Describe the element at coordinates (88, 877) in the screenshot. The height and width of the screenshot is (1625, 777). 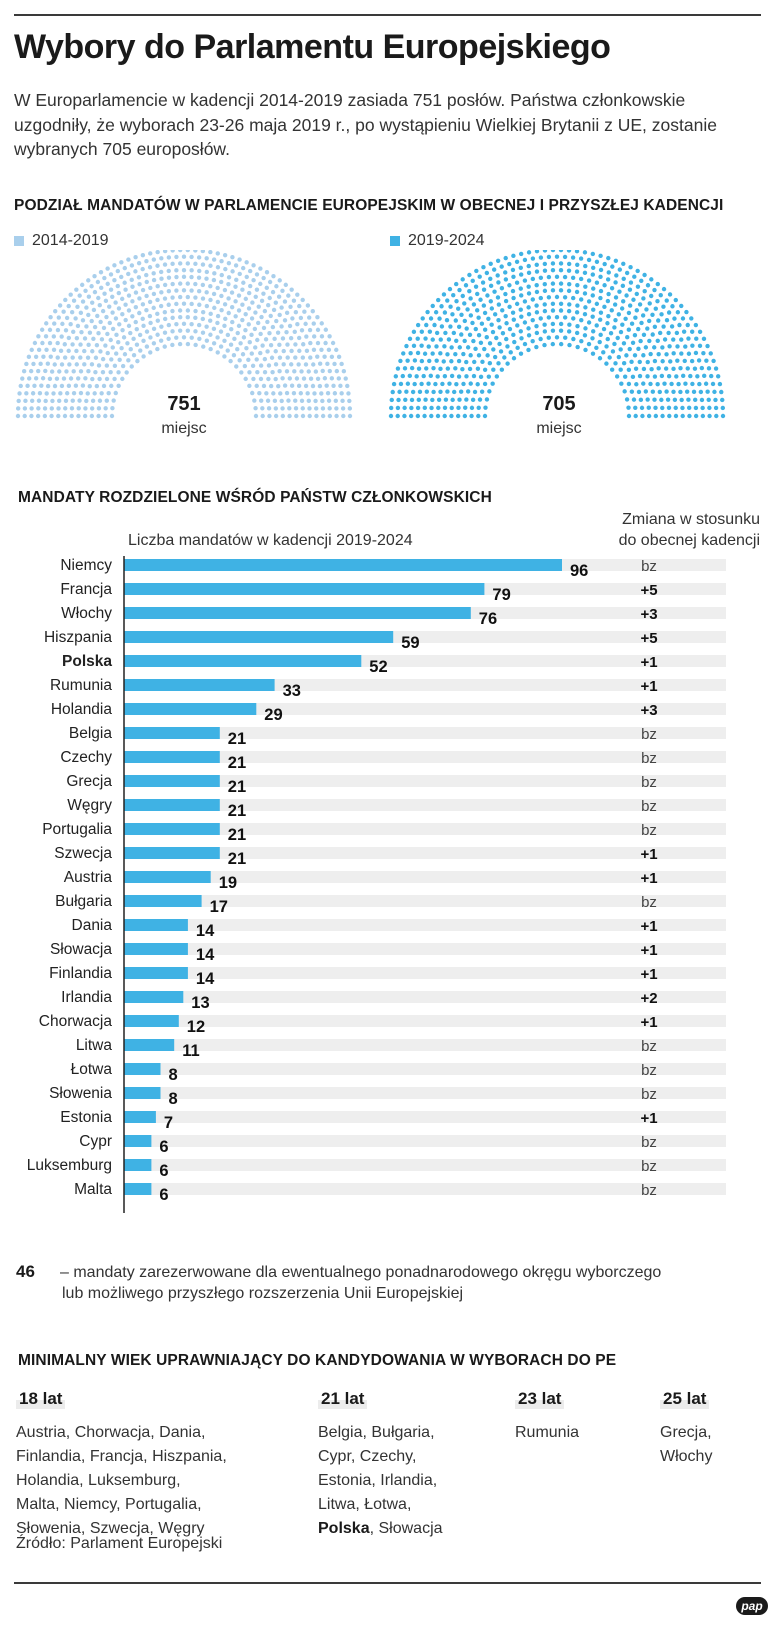
I see `category-label: Austria` at that location.